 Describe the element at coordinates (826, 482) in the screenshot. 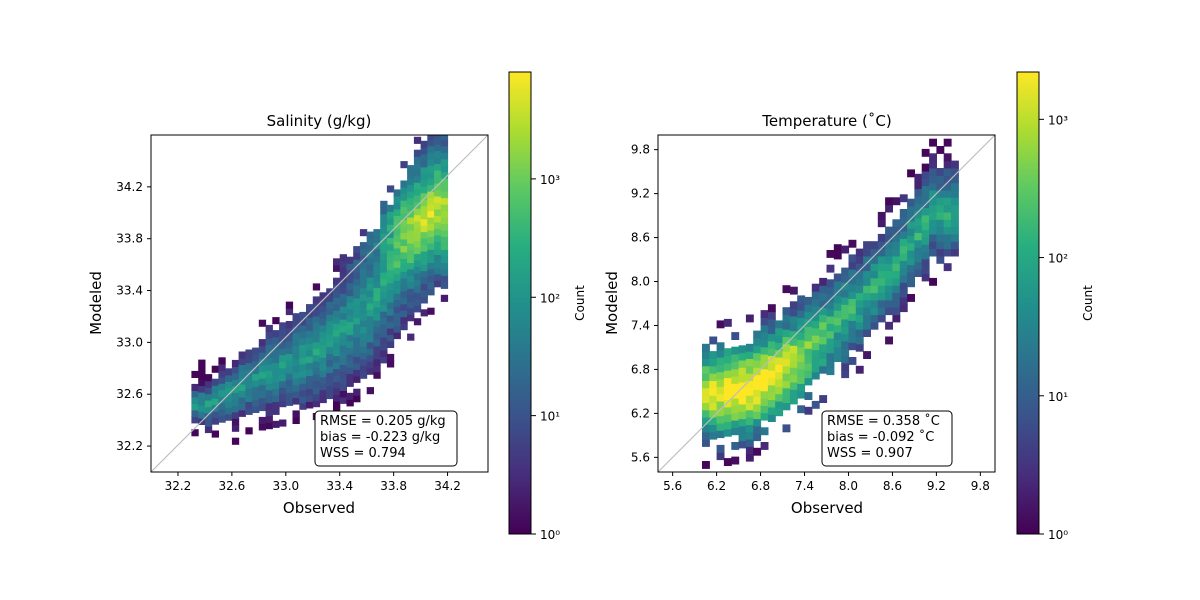

I see `temperature-x-ticks: 5.6 6.2 6.8 7.4 8.0 8.6 9.2 9.8` at that location.